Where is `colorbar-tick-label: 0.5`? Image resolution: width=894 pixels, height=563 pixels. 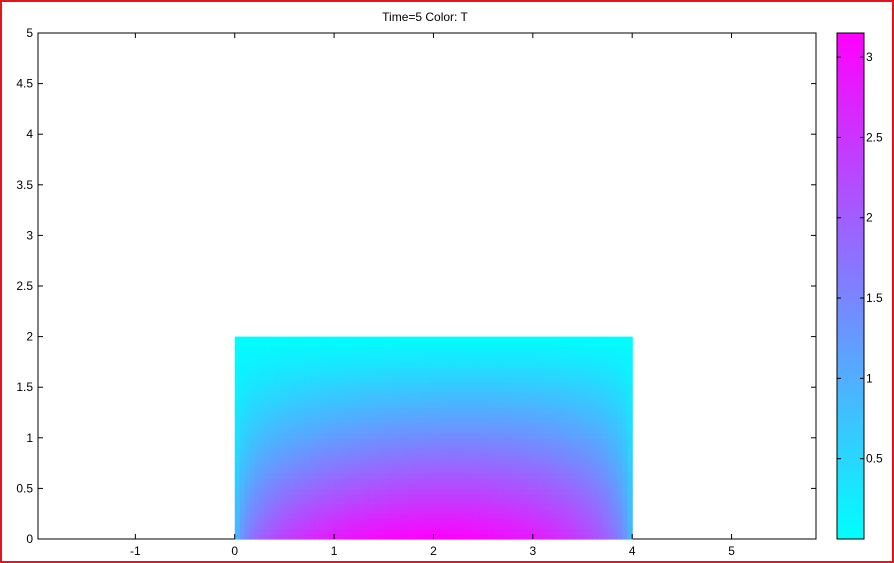 colorbar-tick-label: 0.5 is located at coordinates (874, 459).